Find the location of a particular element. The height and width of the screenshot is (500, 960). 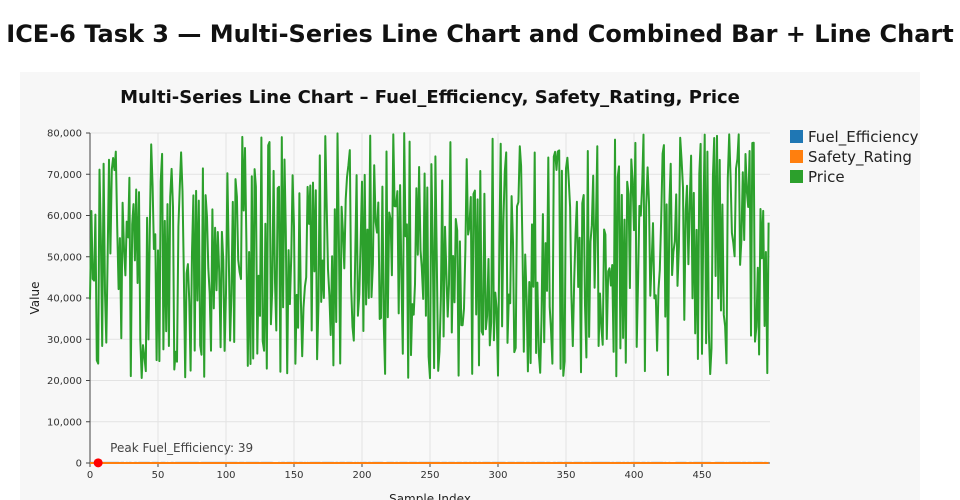

x-tick-label: 100 is located at coordinates (225, 475).